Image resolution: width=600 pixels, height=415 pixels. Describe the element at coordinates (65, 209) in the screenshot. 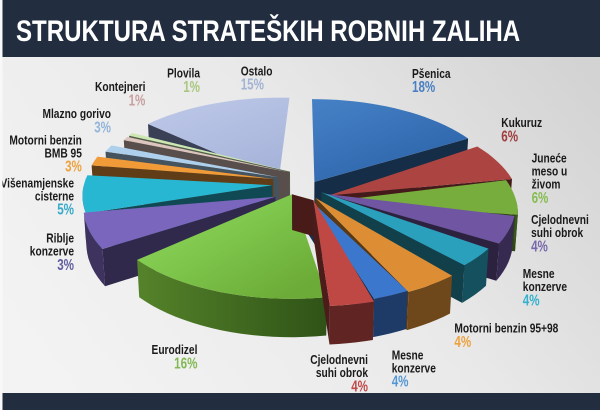

I see `svg-text: 5%` at that location.